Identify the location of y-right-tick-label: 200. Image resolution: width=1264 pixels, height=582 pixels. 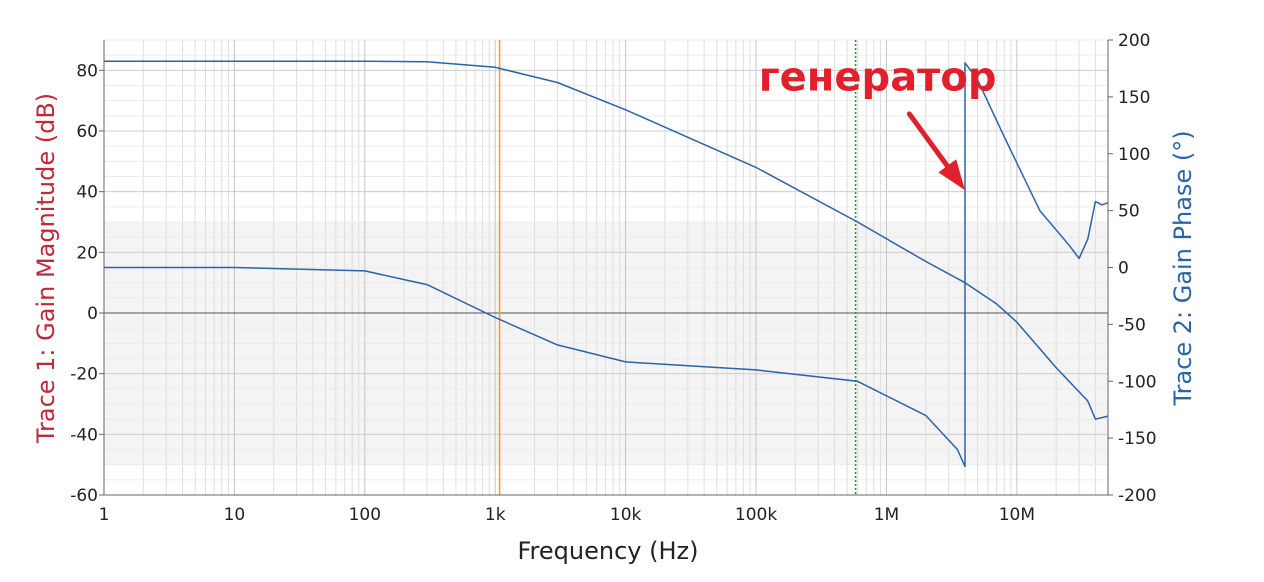
(1134, 41).